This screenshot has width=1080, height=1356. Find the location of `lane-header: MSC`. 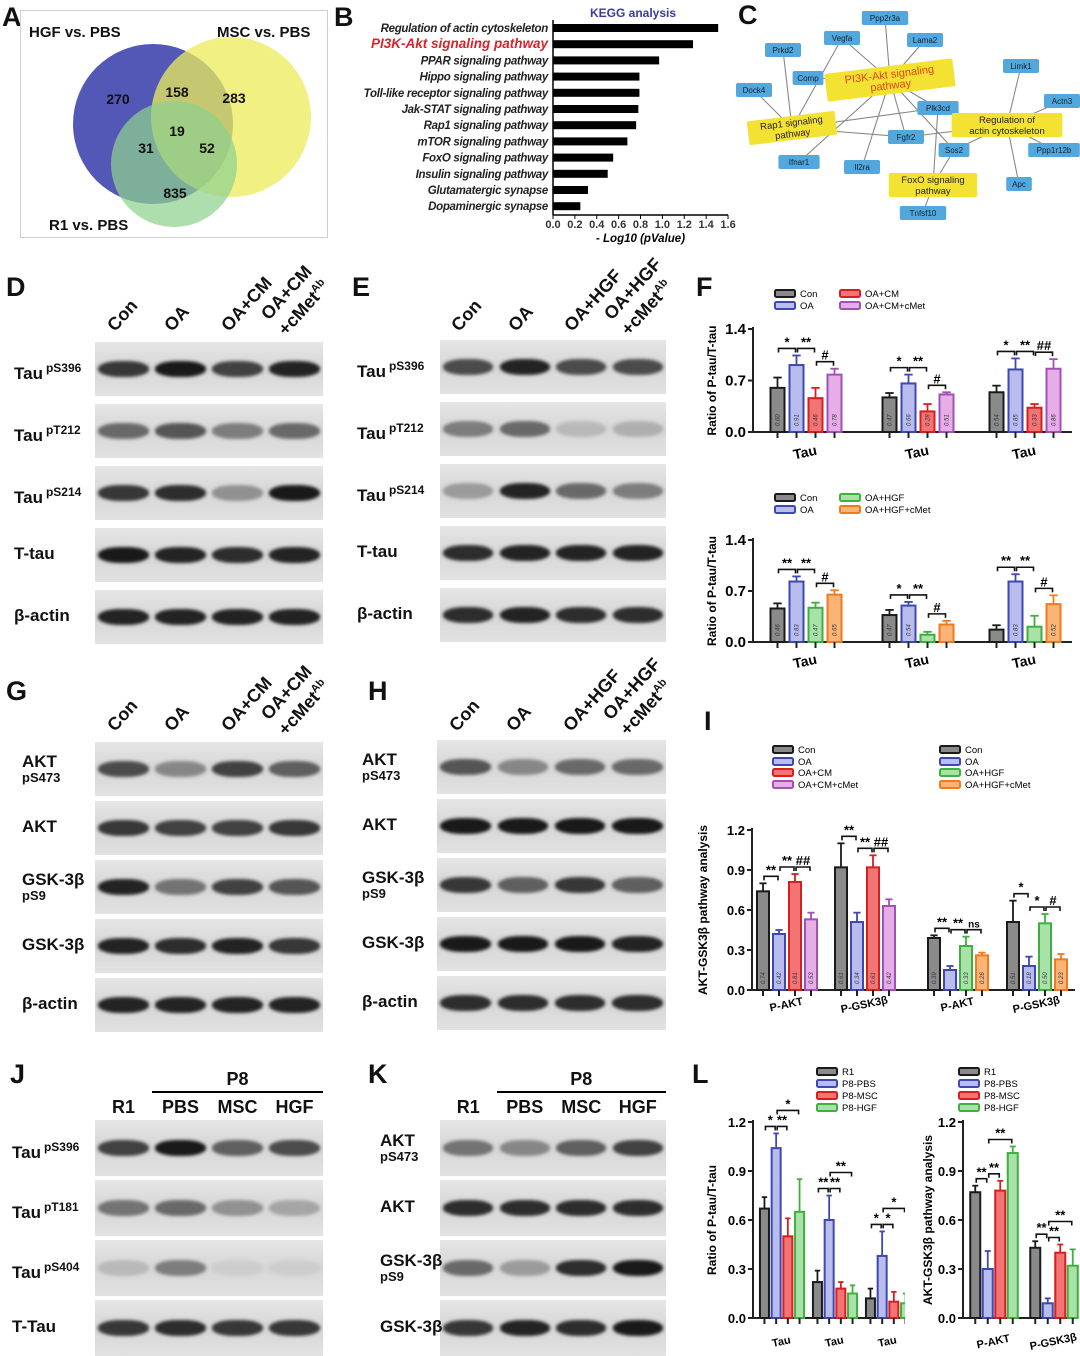

lane-header: MSC is located at coordinates (238, 1107).